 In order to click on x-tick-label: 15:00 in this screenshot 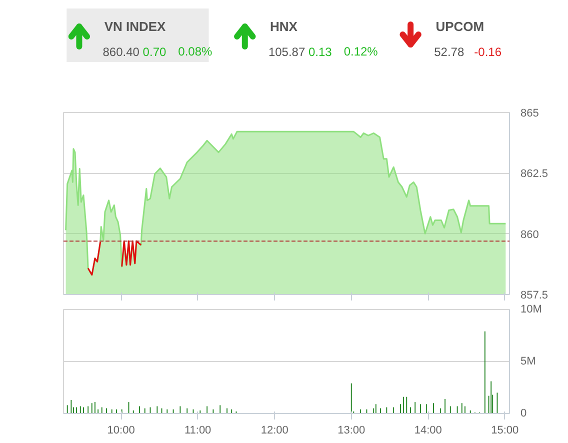, I will do `click(505, 430)`.